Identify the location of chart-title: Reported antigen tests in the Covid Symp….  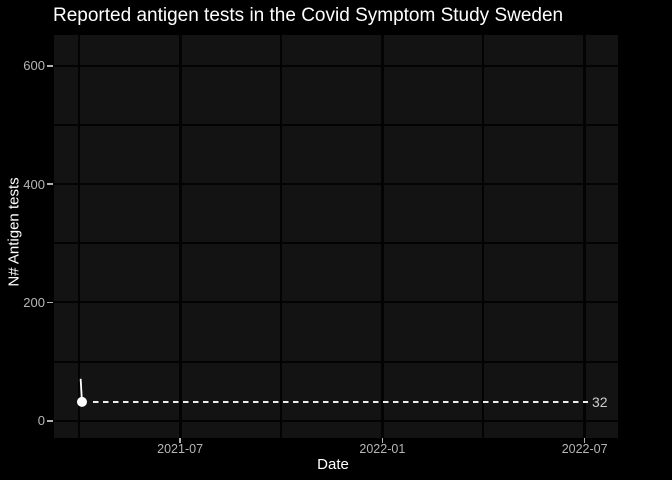
(308, 15).